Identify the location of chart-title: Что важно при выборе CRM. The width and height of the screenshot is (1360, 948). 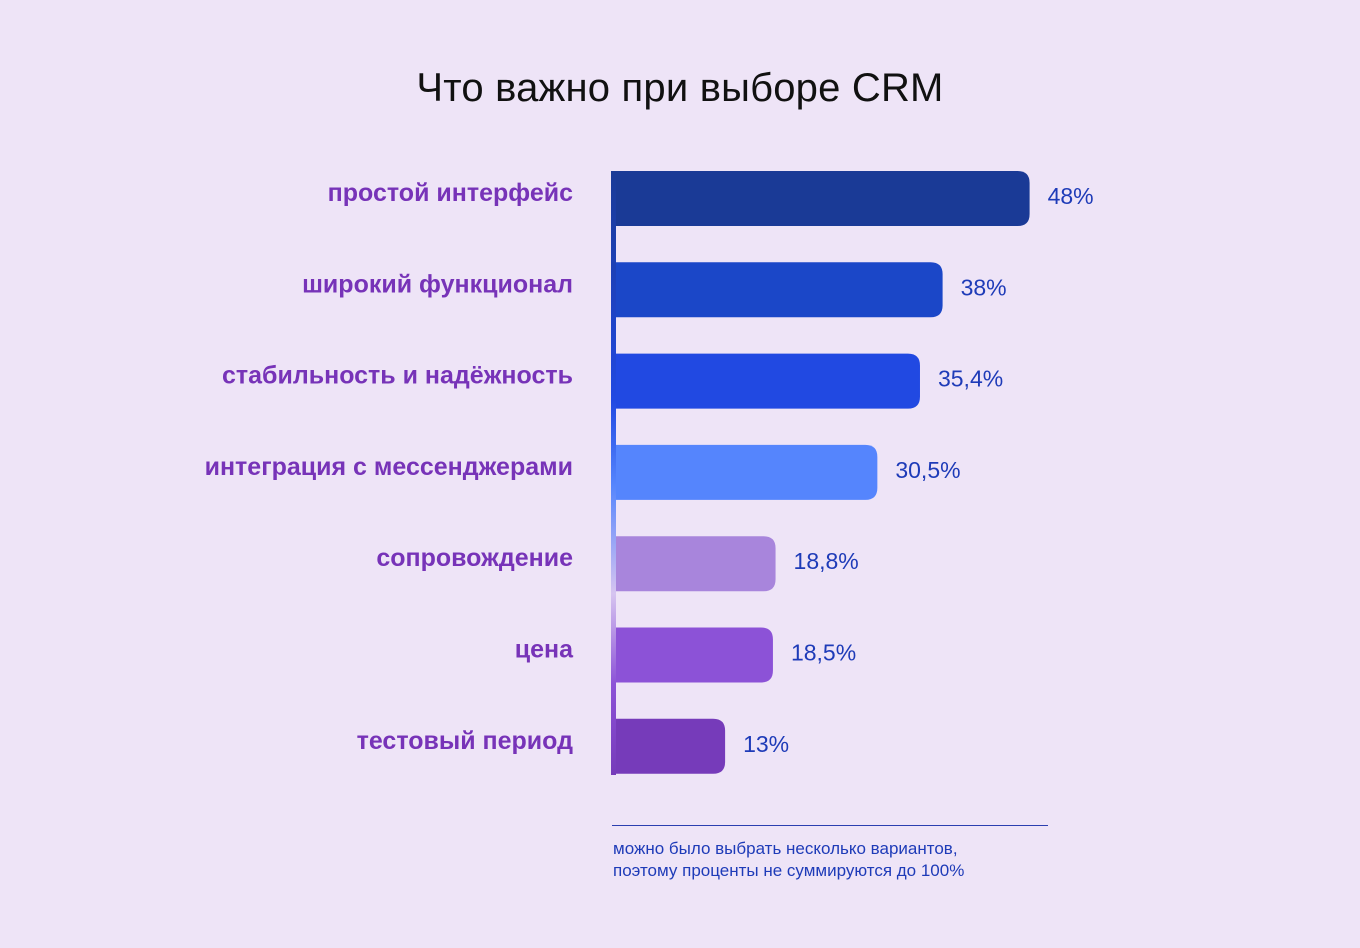
(680, 88).